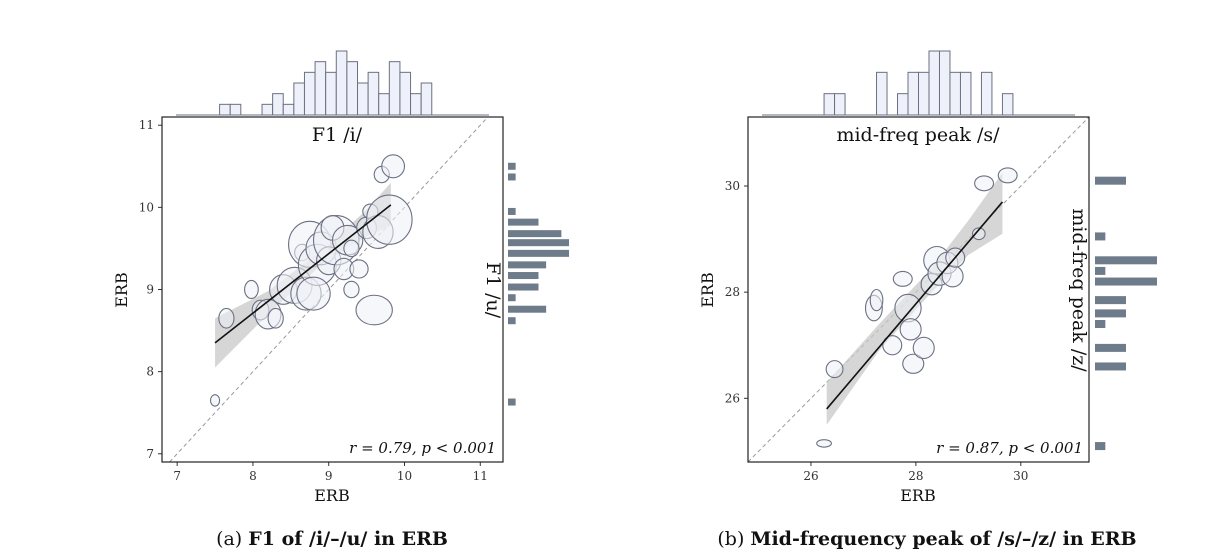 This screenshot has height=558, width=1232. What do you see at coordinates (229, 539) in the screenshot?
I see `caption-a-prefix: (a)` at bounding box center [229, 539].